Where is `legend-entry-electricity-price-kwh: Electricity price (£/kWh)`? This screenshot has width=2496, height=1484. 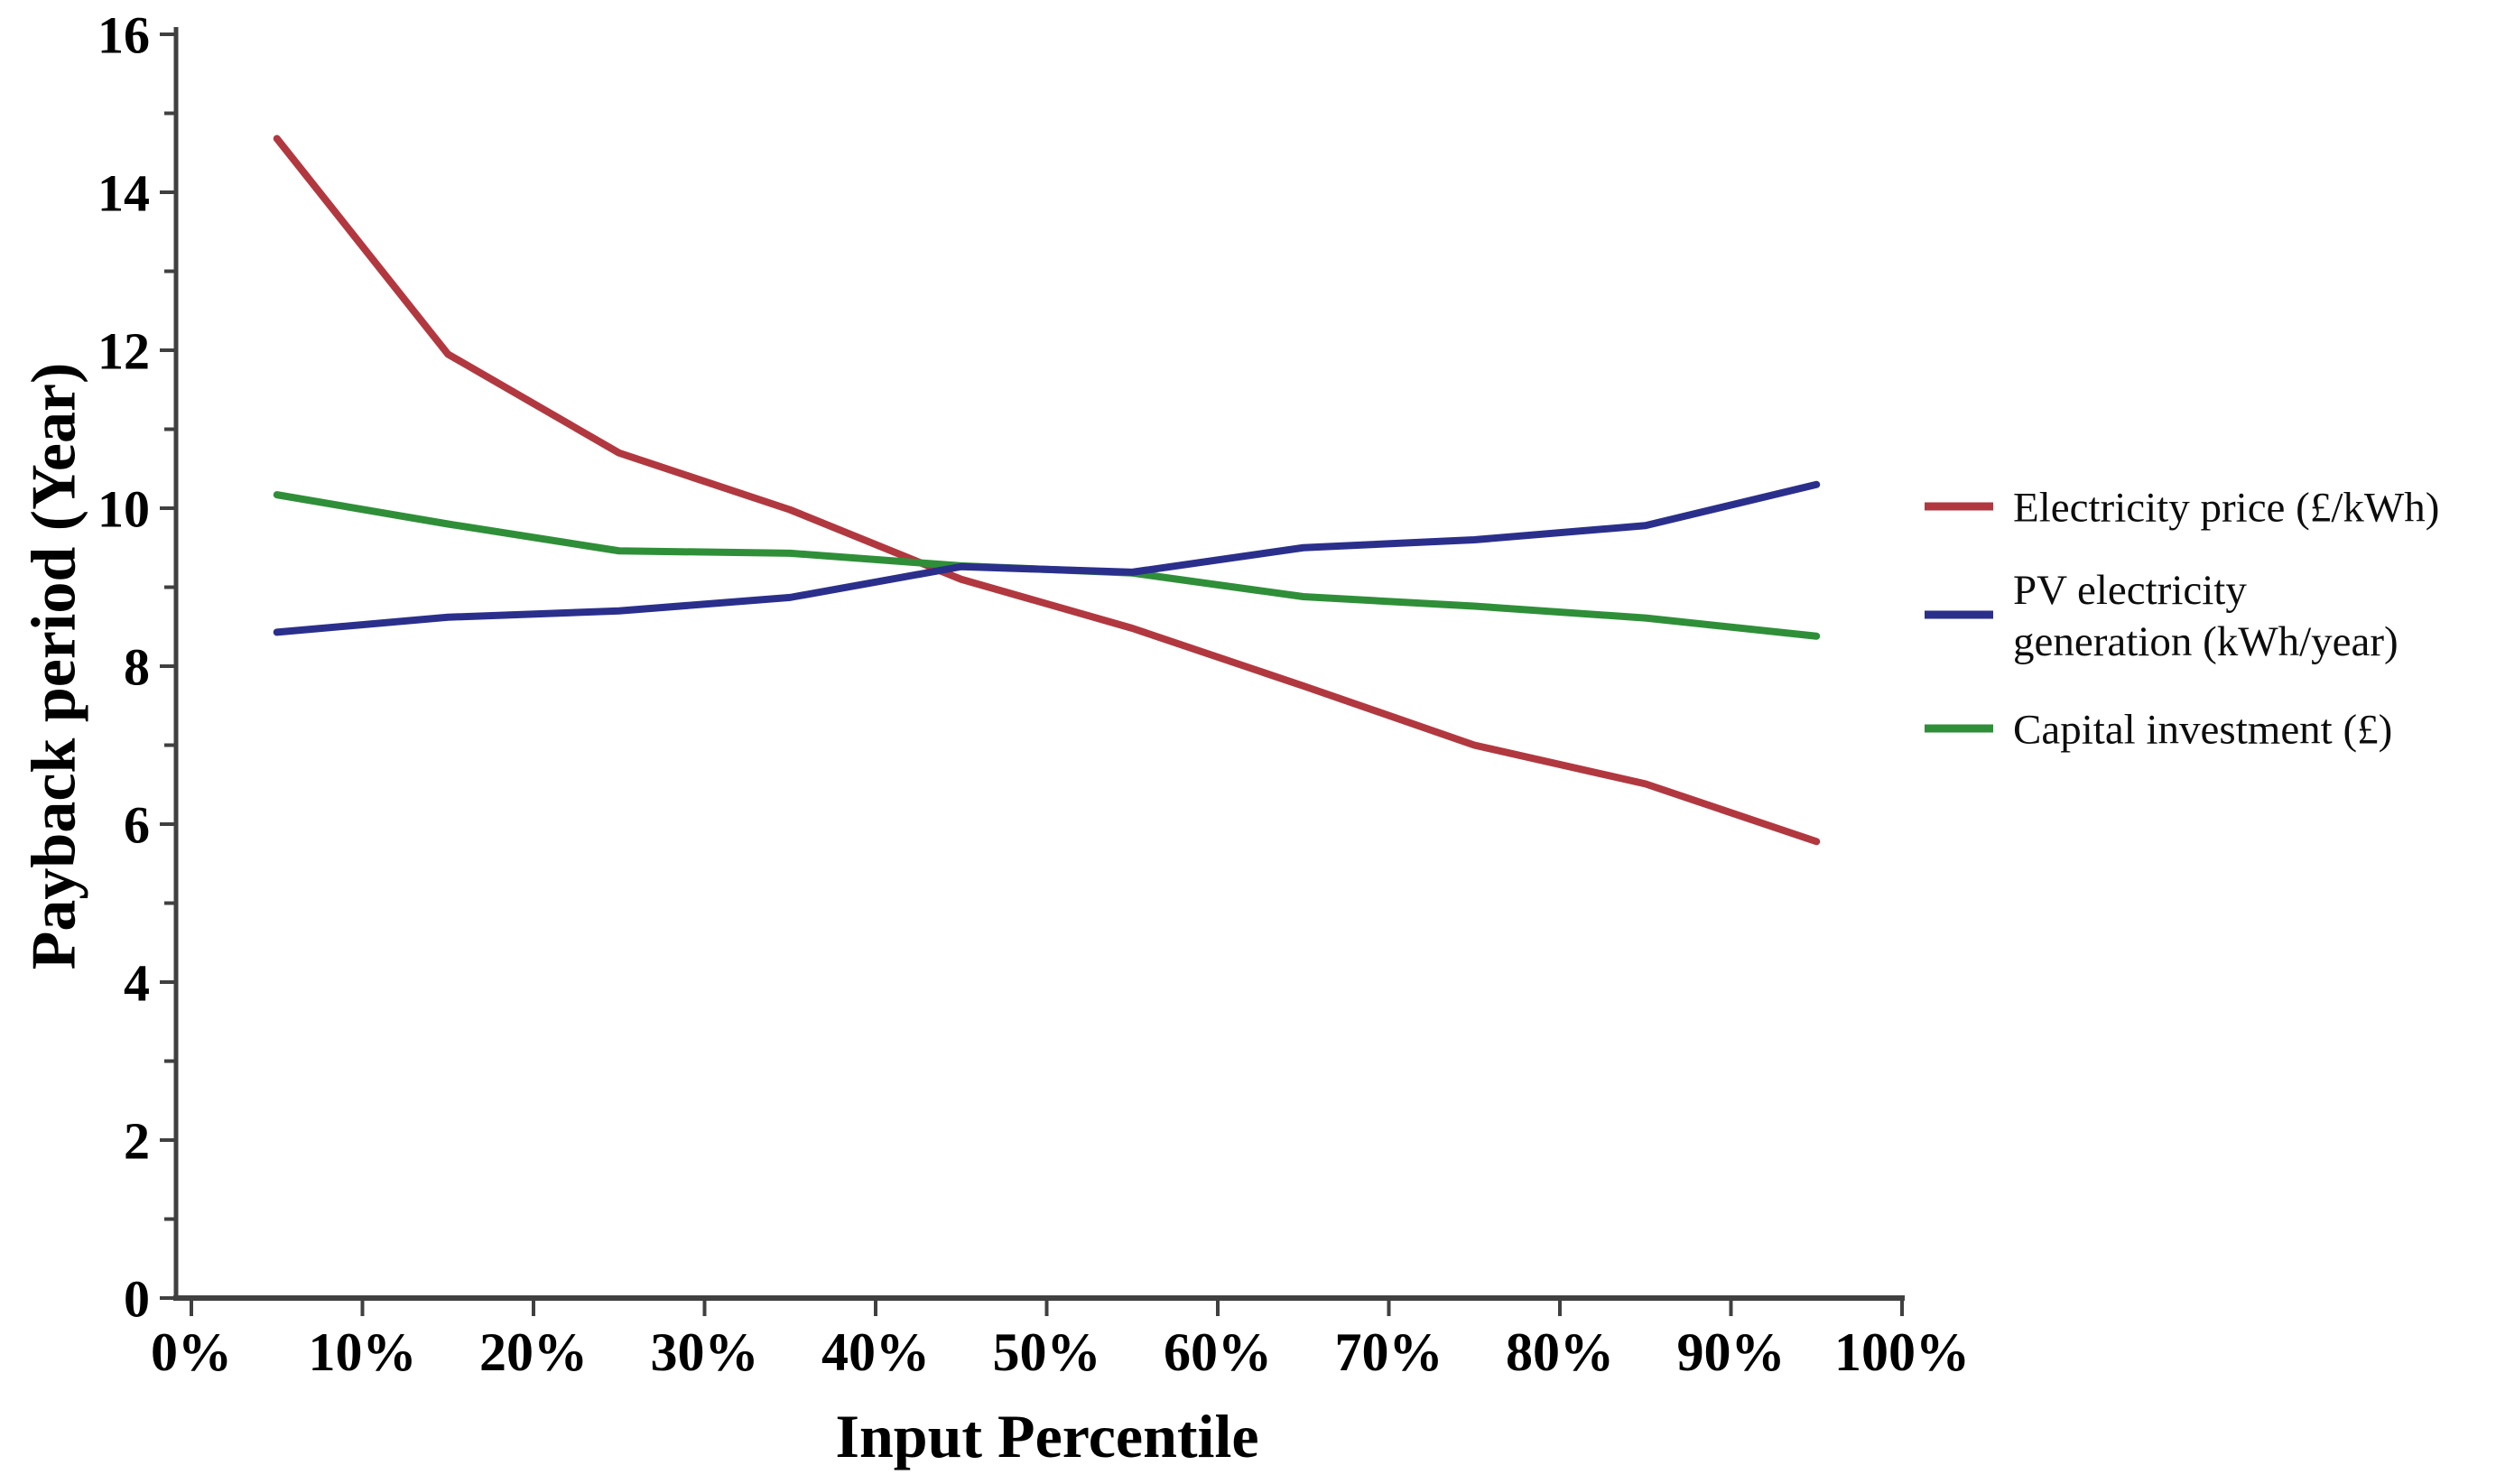
legend-entry-electricity-price-kwh: Electricity price (£/kWh) is located at coordinates (2182, 507).